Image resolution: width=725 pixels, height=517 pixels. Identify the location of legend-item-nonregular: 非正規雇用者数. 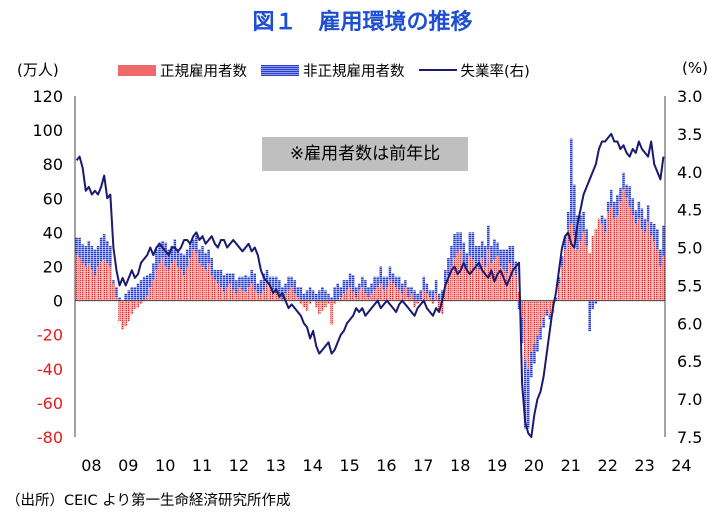
(333, 70).